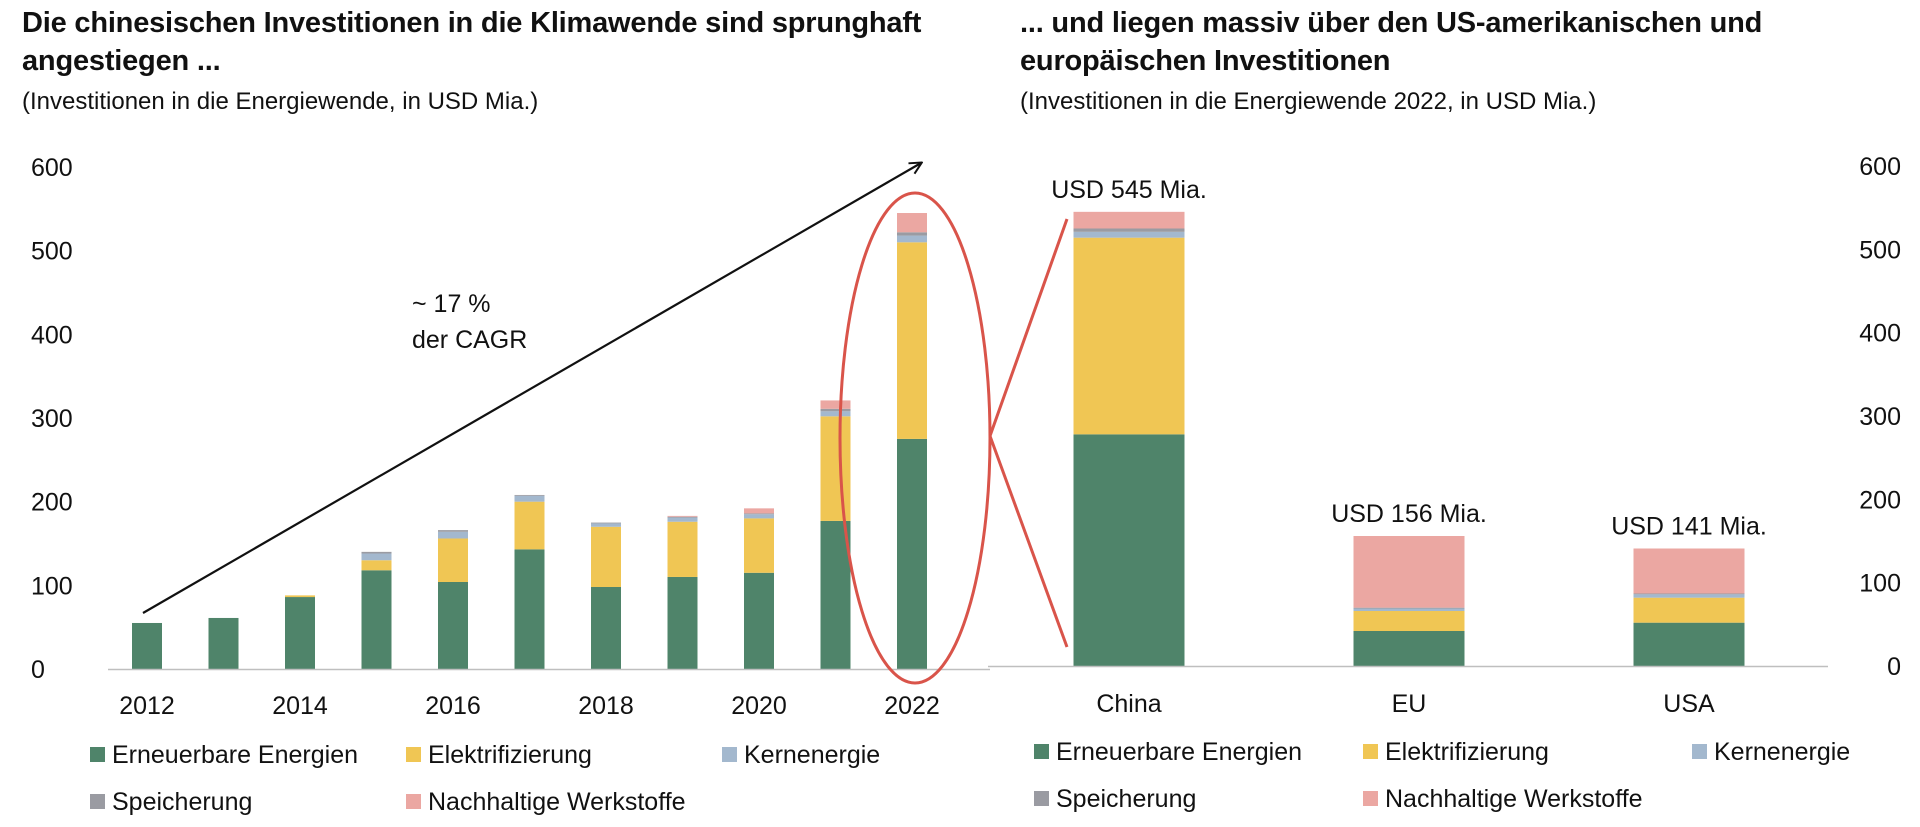  I want to click on right-y-tick-label: 200, so click(1880, 500).